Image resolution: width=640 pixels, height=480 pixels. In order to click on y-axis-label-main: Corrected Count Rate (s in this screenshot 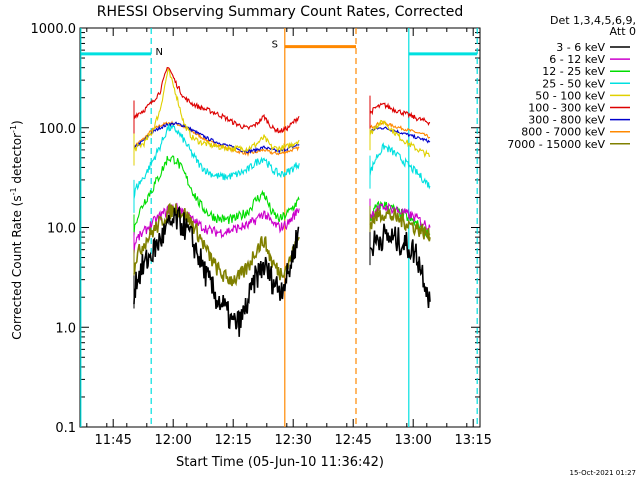, I will do `click(17, 267)`.